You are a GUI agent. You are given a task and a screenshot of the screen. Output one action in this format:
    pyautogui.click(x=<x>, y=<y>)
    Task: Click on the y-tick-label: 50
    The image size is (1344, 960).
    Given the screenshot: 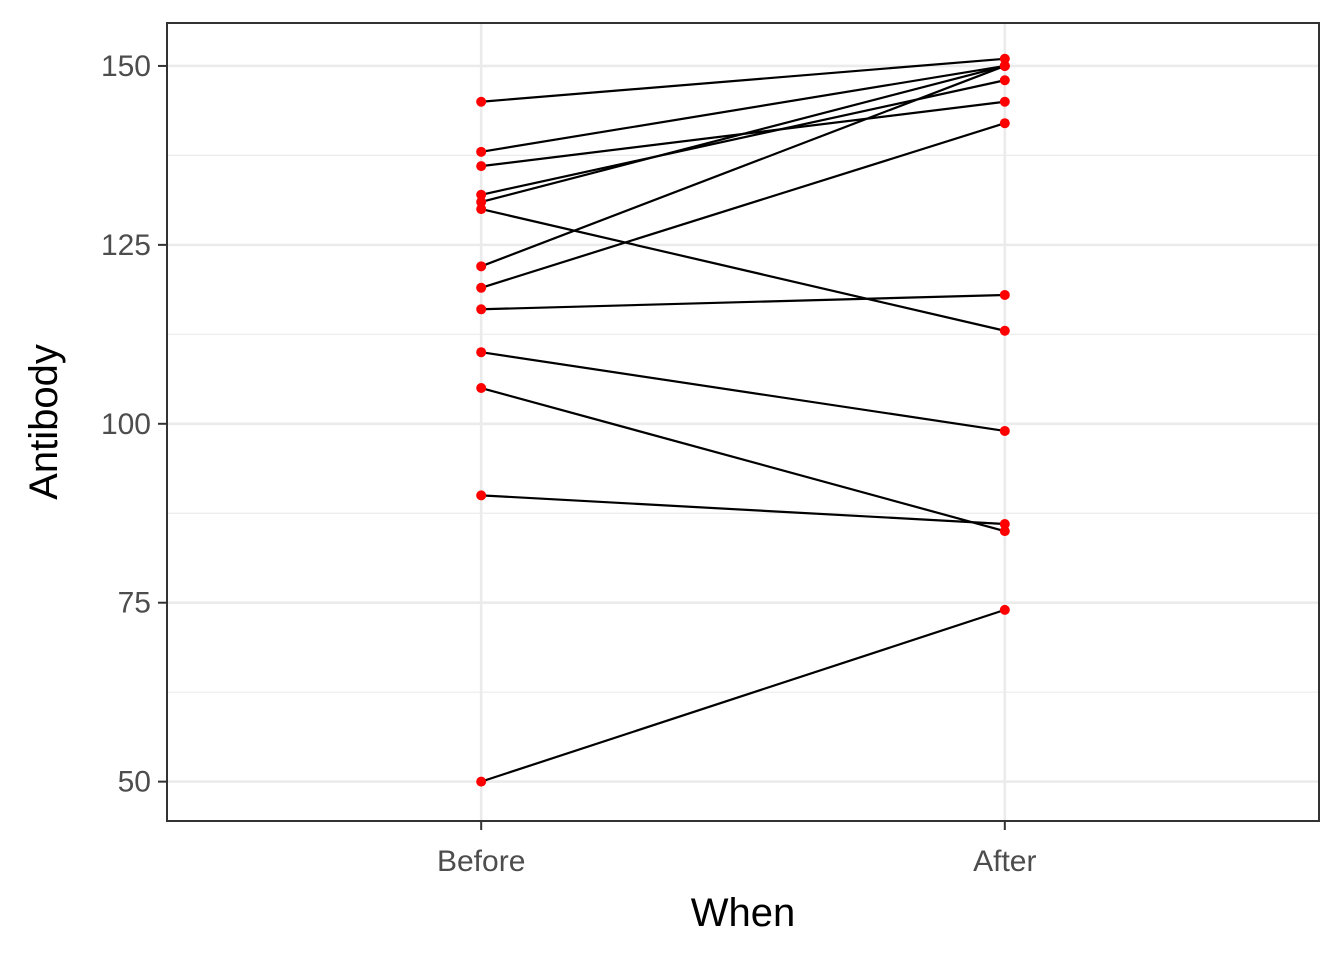 What is the action you would take?
    pyautogui.click(x=134, y=782)
    